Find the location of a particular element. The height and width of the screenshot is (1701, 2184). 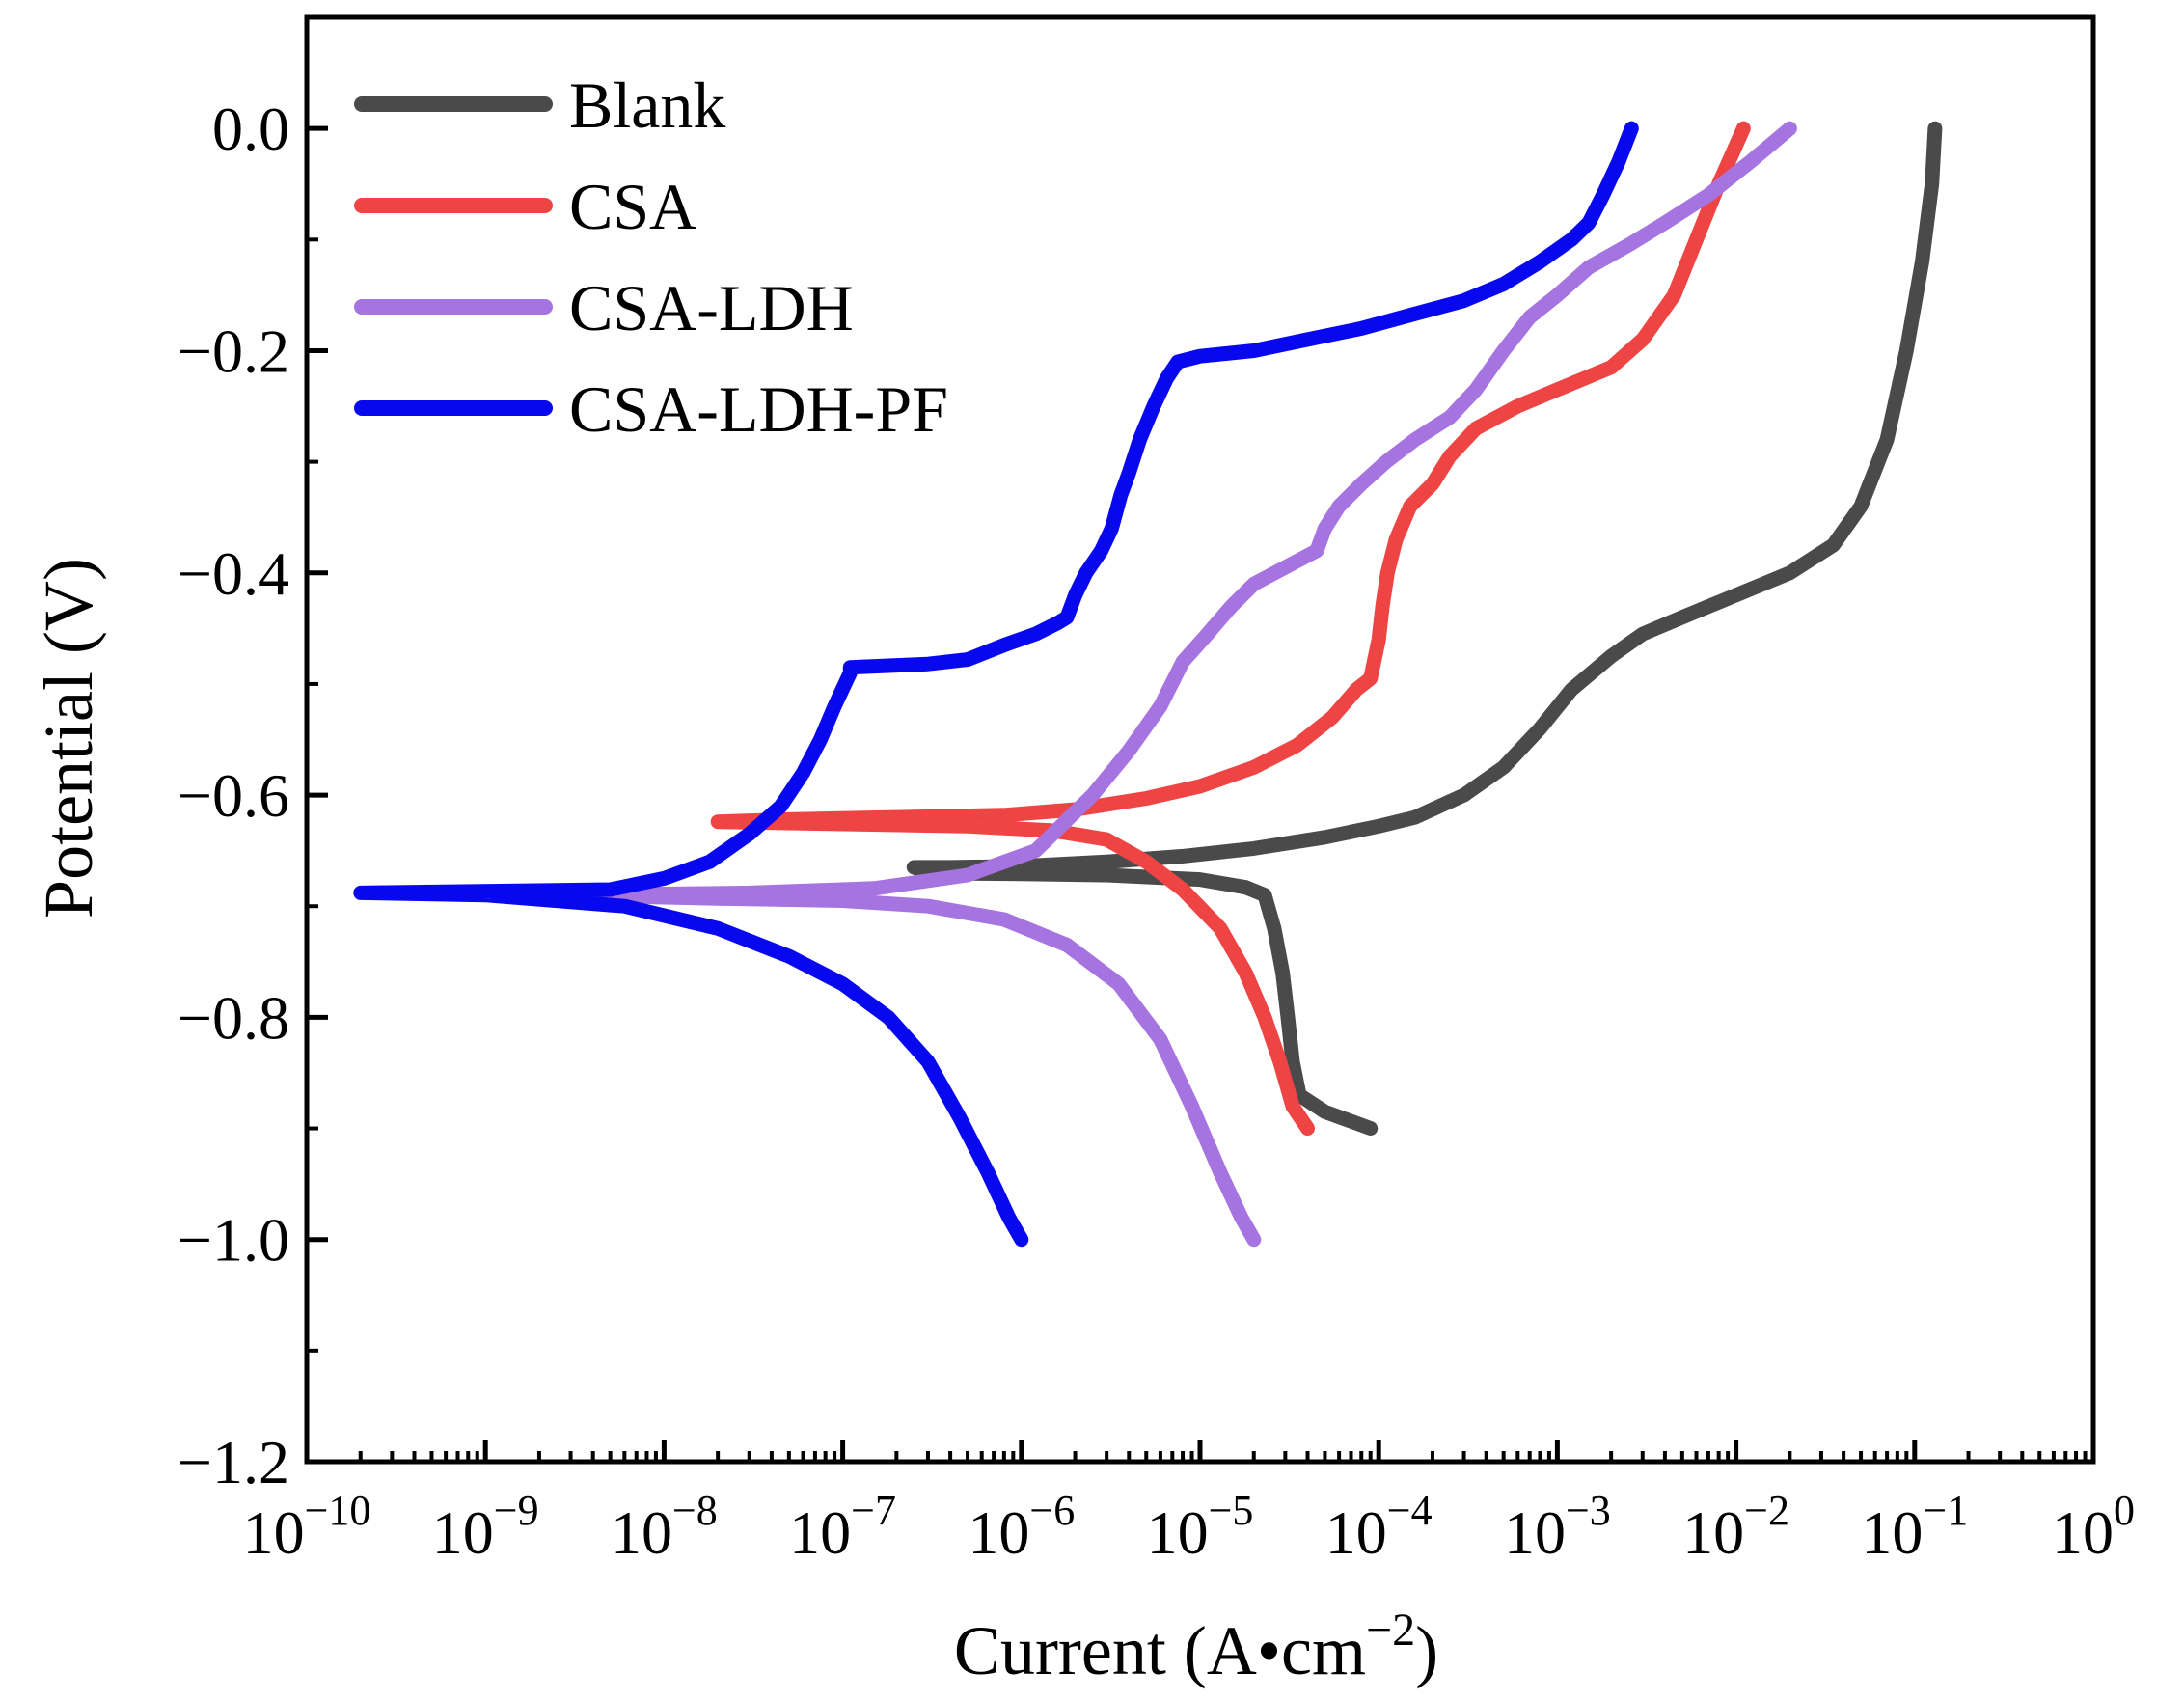

x-tick-label: 10⁻⁶ is located at coordinates (1021, 1527).